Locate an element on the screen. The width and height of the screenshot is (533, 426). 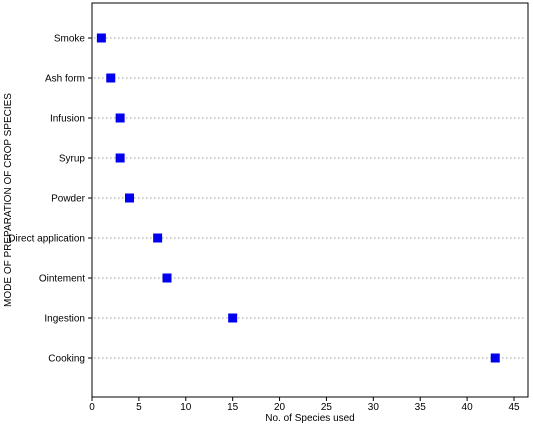
x-tick-label: 35 is located at coordinates (421, 407).